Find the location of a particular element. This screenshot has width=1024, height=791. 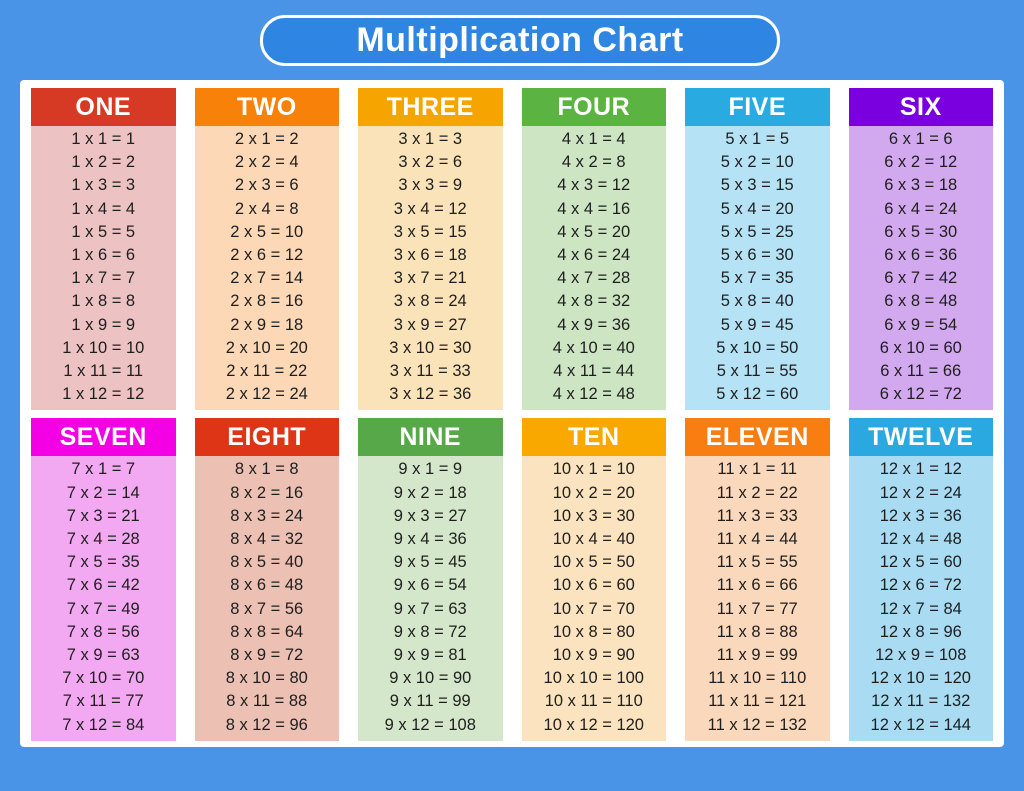

fact-row: 7 x 4 = 28 is located at coordinates (103, 539).